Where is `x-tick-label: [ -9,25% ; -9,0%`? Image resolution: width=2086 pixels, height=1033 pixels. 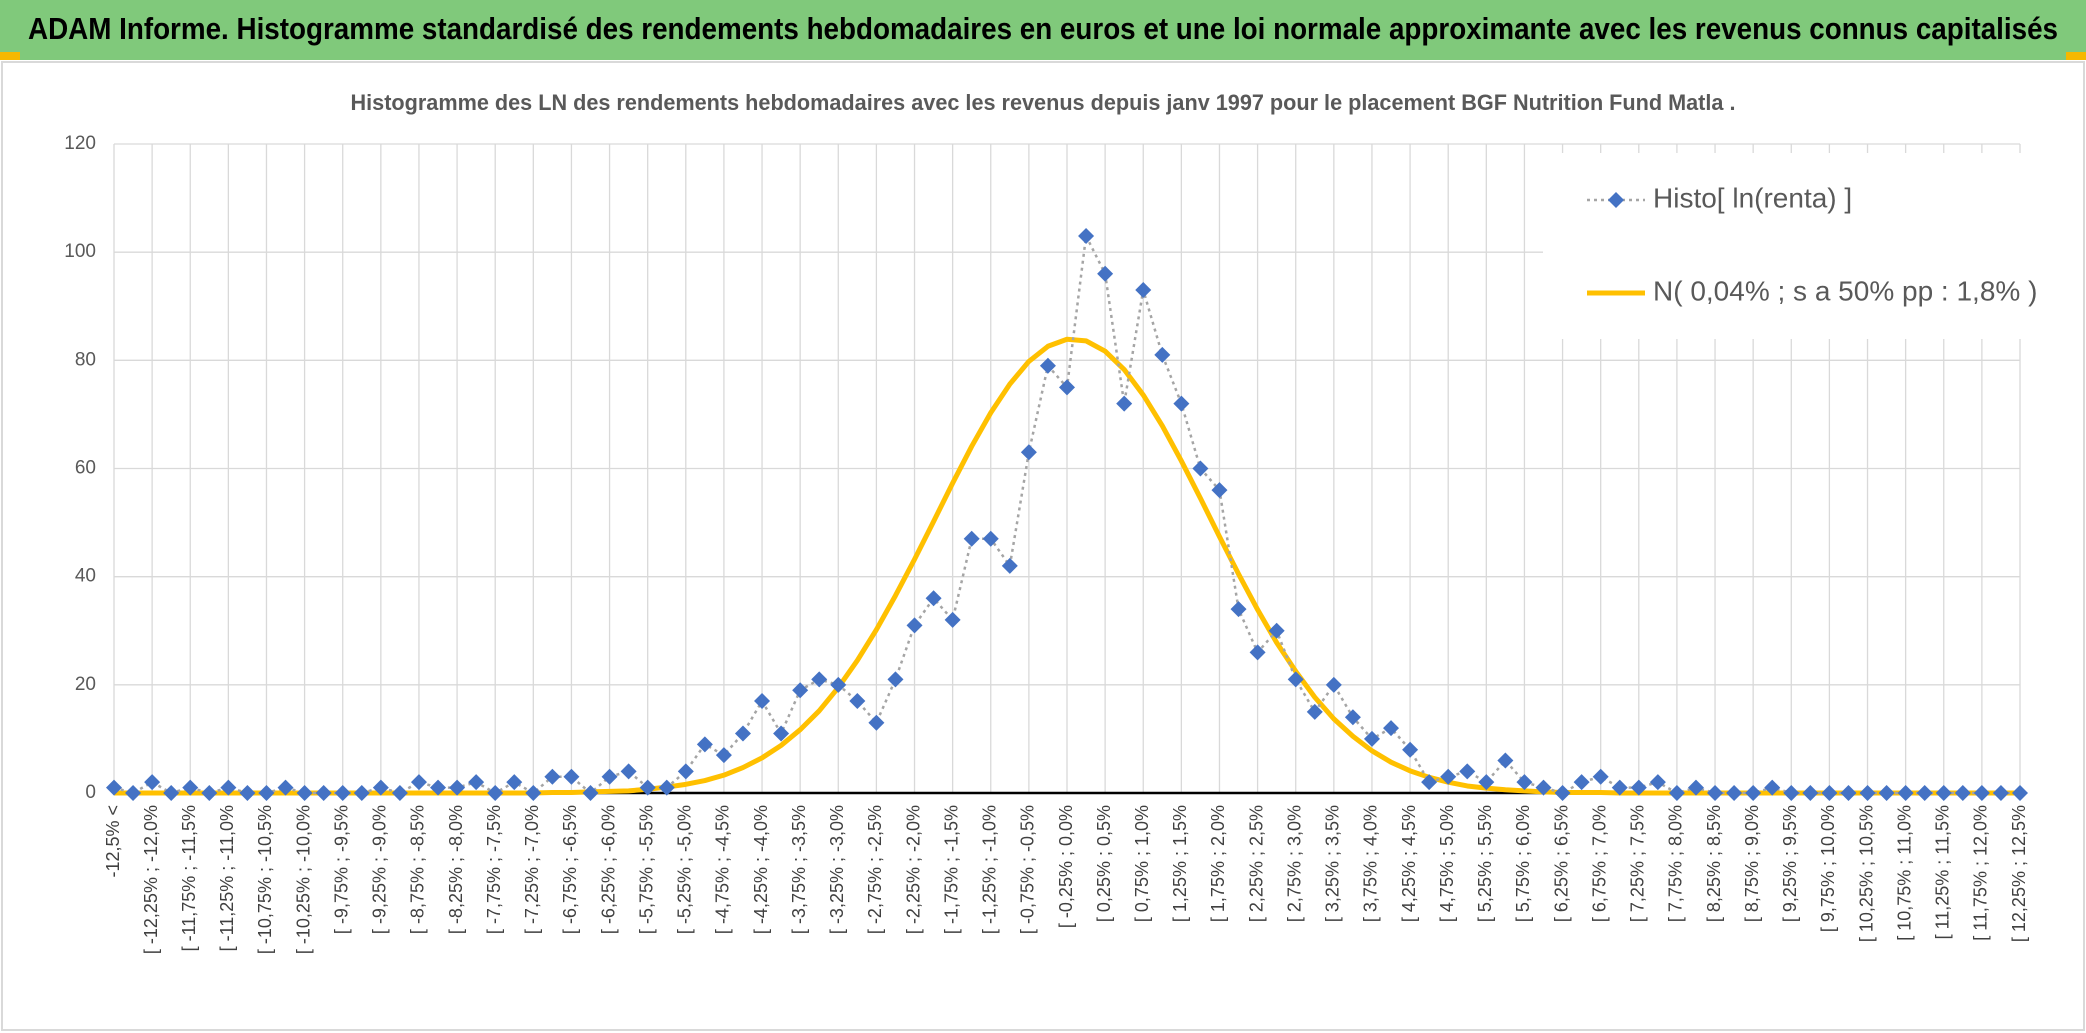 x-tick-label: [ -9,25% ; -9,0% is located at coordinates (380, 869).